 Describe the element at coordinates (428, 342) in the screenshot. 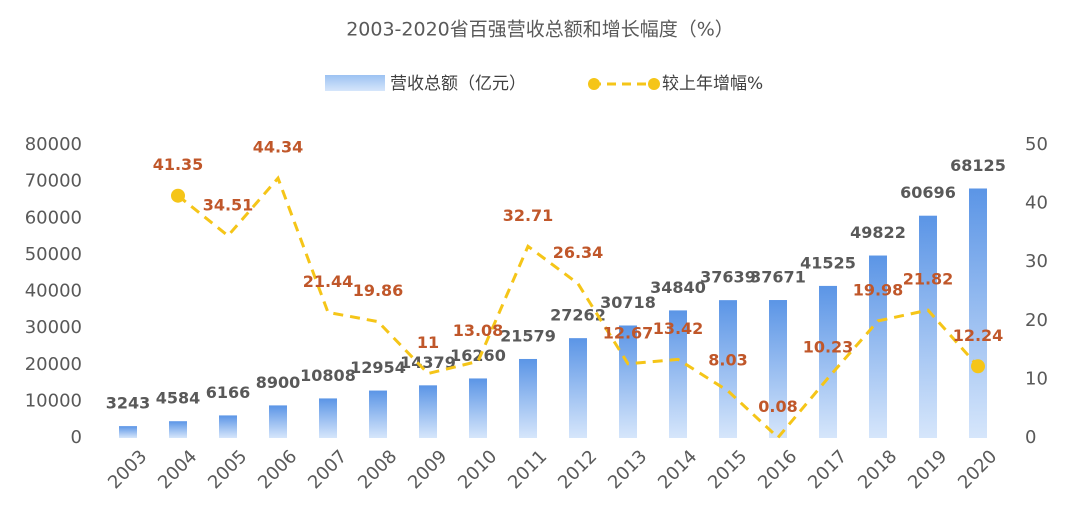

I see `line-value-label: 11` at that location.